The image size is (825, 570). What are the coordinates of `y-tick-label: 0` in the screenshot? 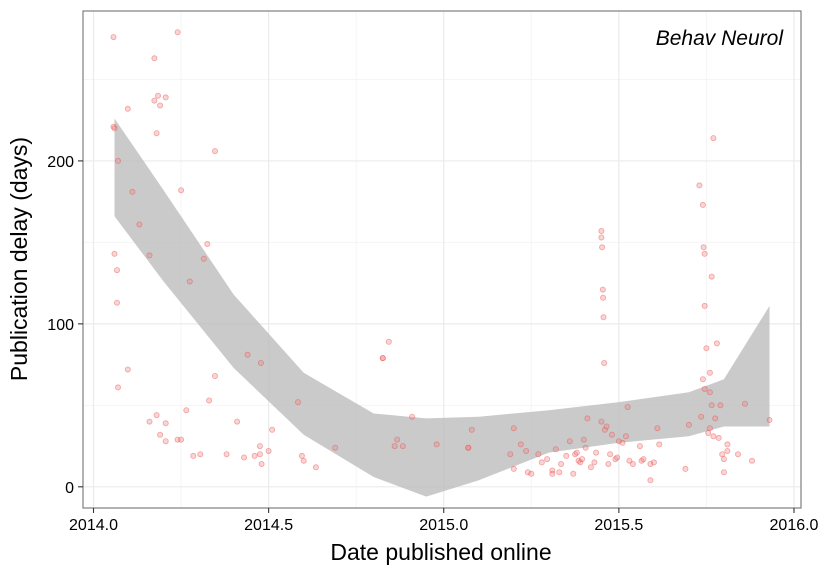 It's located at (69, 488).